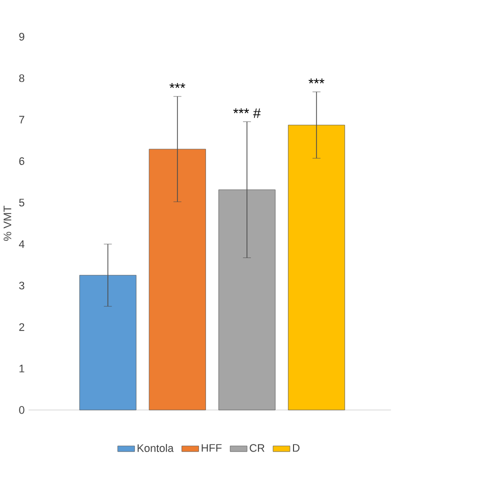 The width and height of the screenshot is (497, 478). What do you see at coordinates (21, 78) in the screenshot?
I see `y-tick-label: 8` at bounding box center [21, 78].